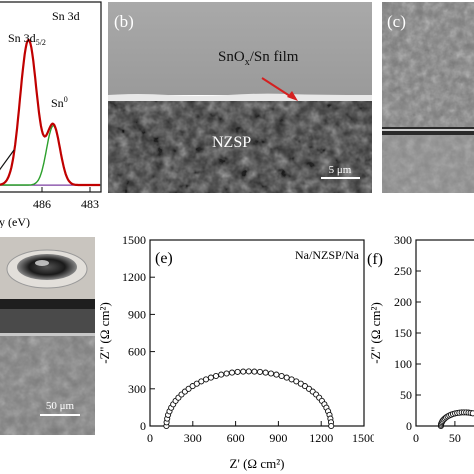 This screenshot has height=474, width=474. I want to click on xps-tick-label-483: 483, so click(90, 204).